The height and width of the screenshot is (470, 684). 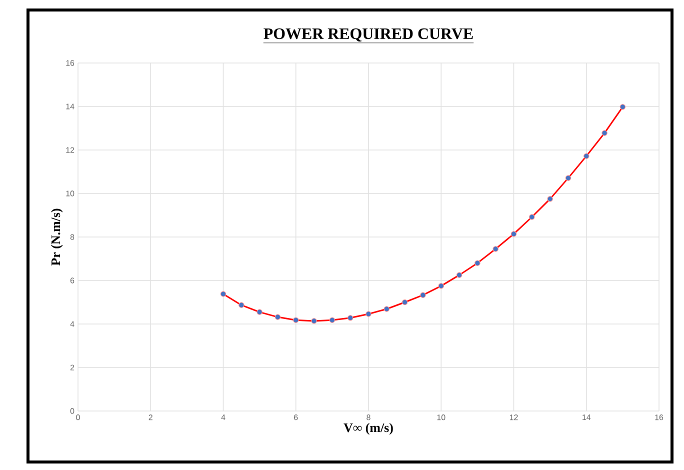 What do you see at coordinates (57, 237) in the screenshot?
I see `y-axis-title: Pr (N.m/s)` at bounding box center [57, 237].